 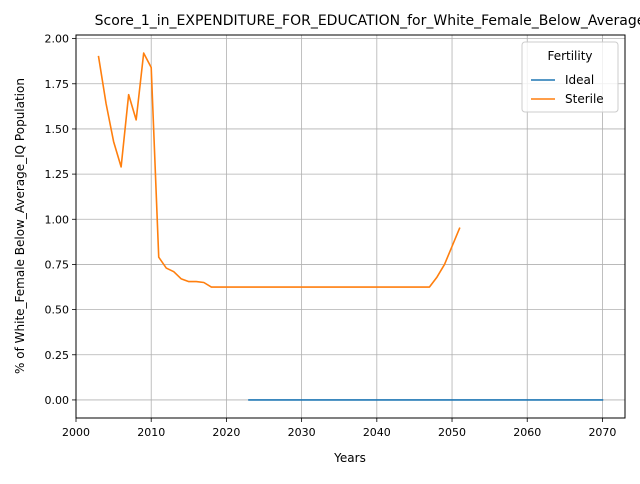 I want to click on legend-title: Fertility, so click(x=569, y=56).